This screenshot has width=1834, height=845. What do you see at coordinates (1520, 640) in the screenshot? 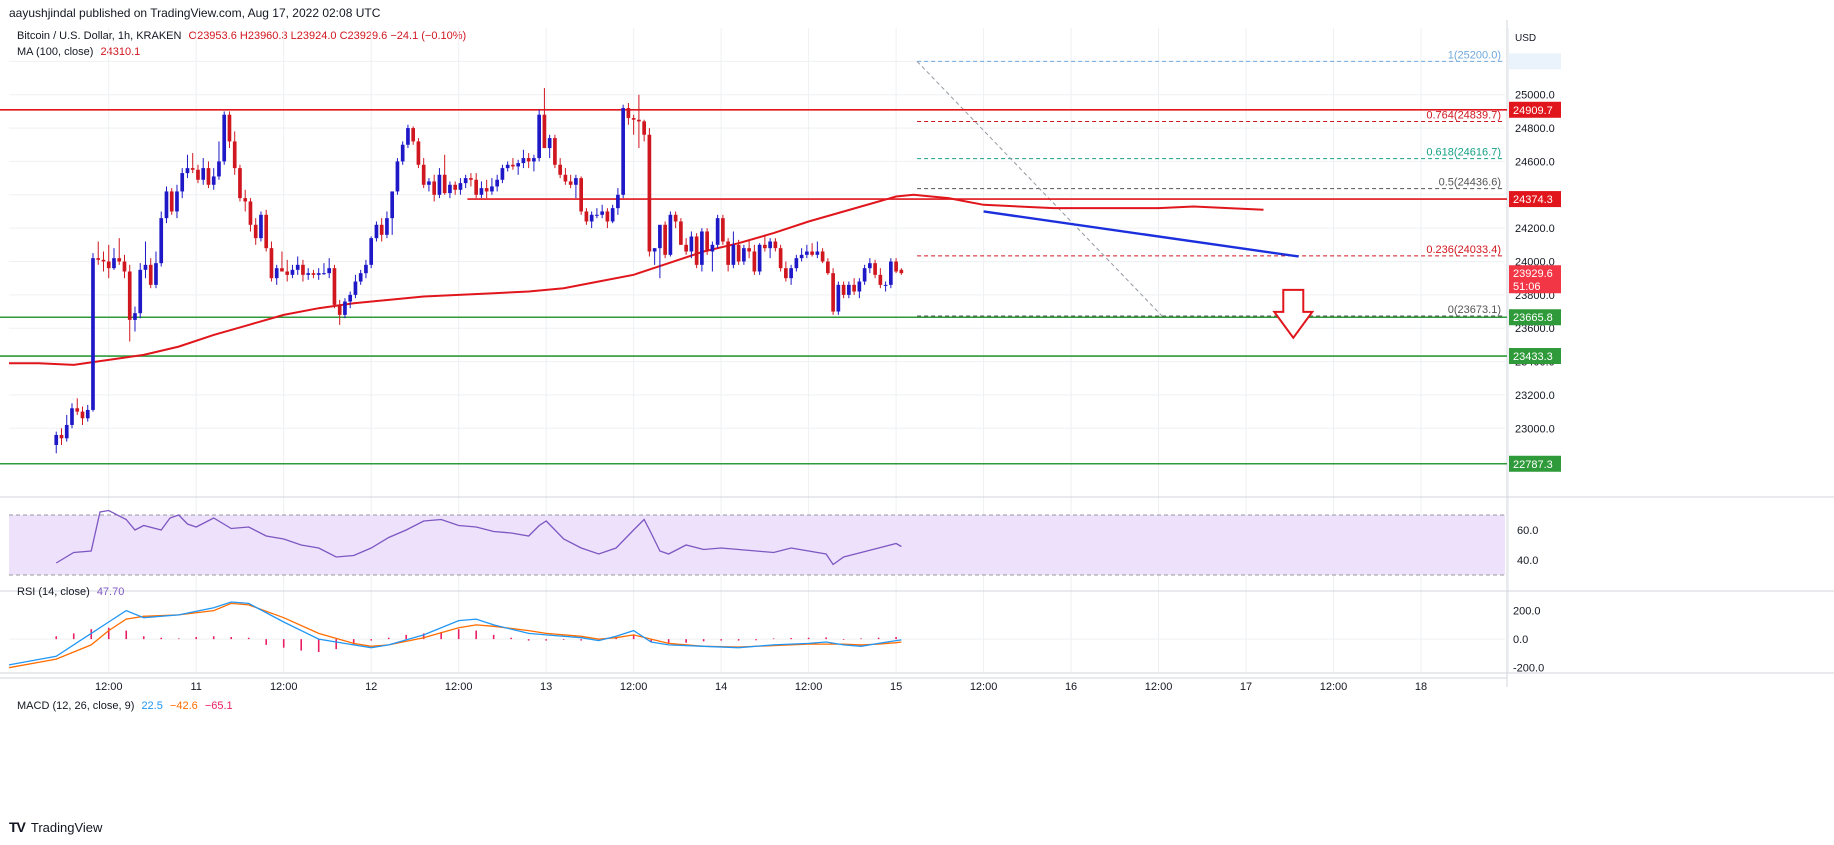
I see `macd-tick-label: 0.0` at bounding box center [1520, 640].